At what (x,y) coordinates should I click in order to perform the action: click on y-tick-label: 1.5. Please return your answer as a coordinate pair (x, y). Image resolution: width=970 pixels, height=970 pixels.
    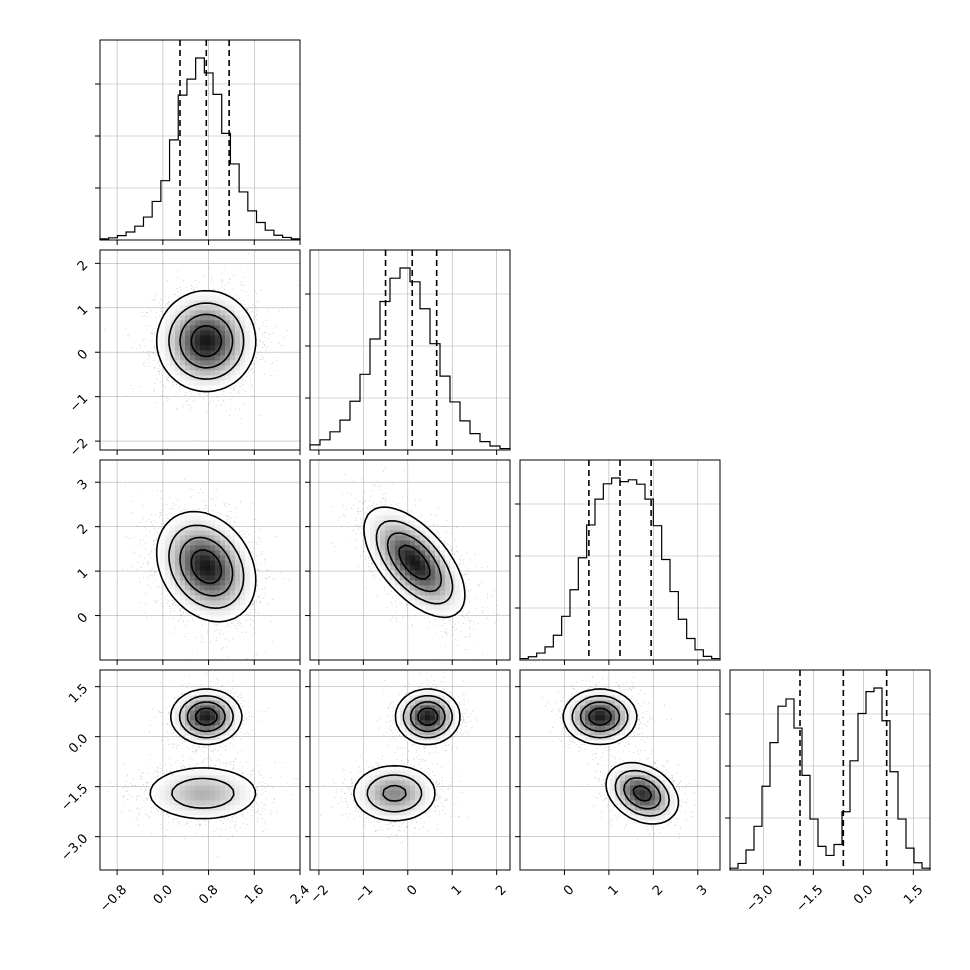
    Looking at the image, I should click on (78, 693).